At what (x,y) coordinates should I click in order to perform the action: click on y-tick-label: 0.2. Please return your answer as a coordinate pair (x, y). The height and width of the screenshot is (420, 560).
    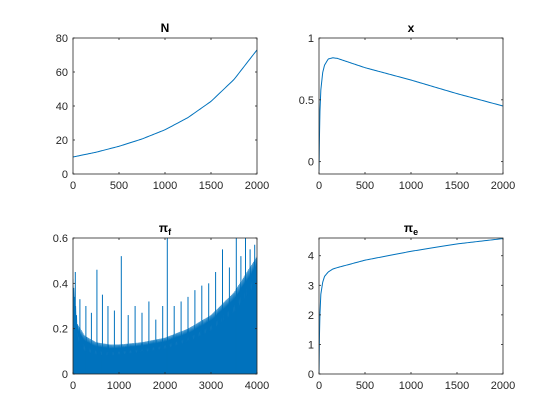
    Looking at the image, I should click on (60, 330).